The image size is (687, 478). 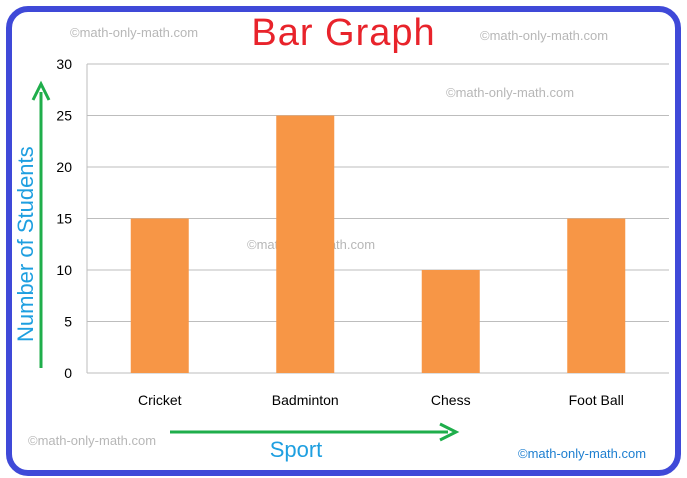 I want to click on x-category-label: Foot Ball, so click(x=596, y=400).